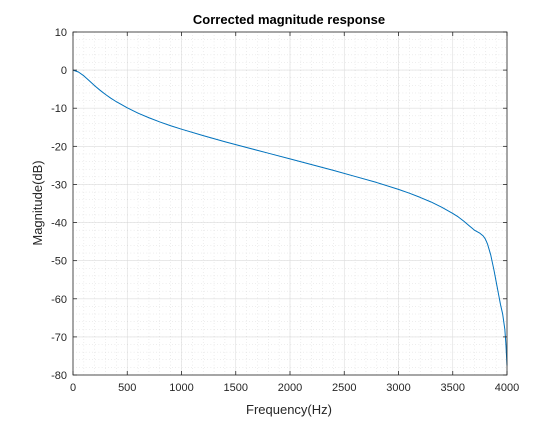  What do you see at coordinates (59, 147) in the screenshot?
I see `y-tick-label: -20` at bounding box center [59, 147].